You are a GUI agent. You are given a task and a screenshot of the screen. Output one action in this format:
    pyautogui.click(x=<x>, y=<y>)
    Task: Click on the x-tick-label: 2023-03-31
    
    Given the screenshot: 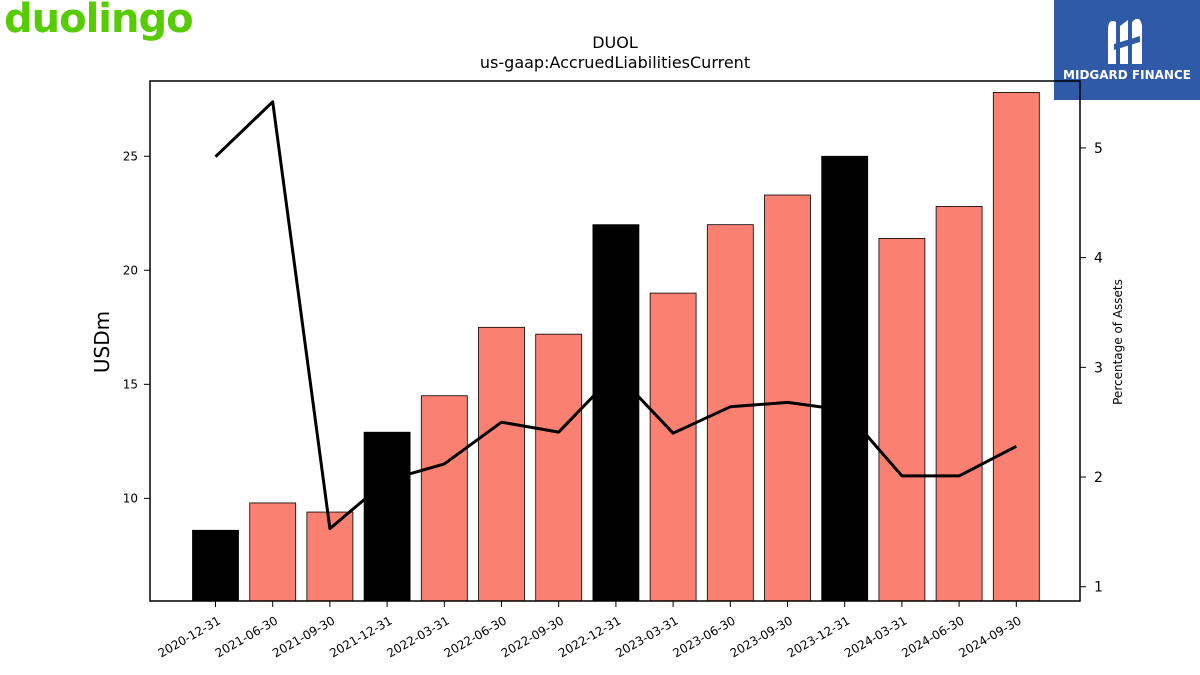 What is the action you would take?
    pyautogui.click(x=646, y=636)
    